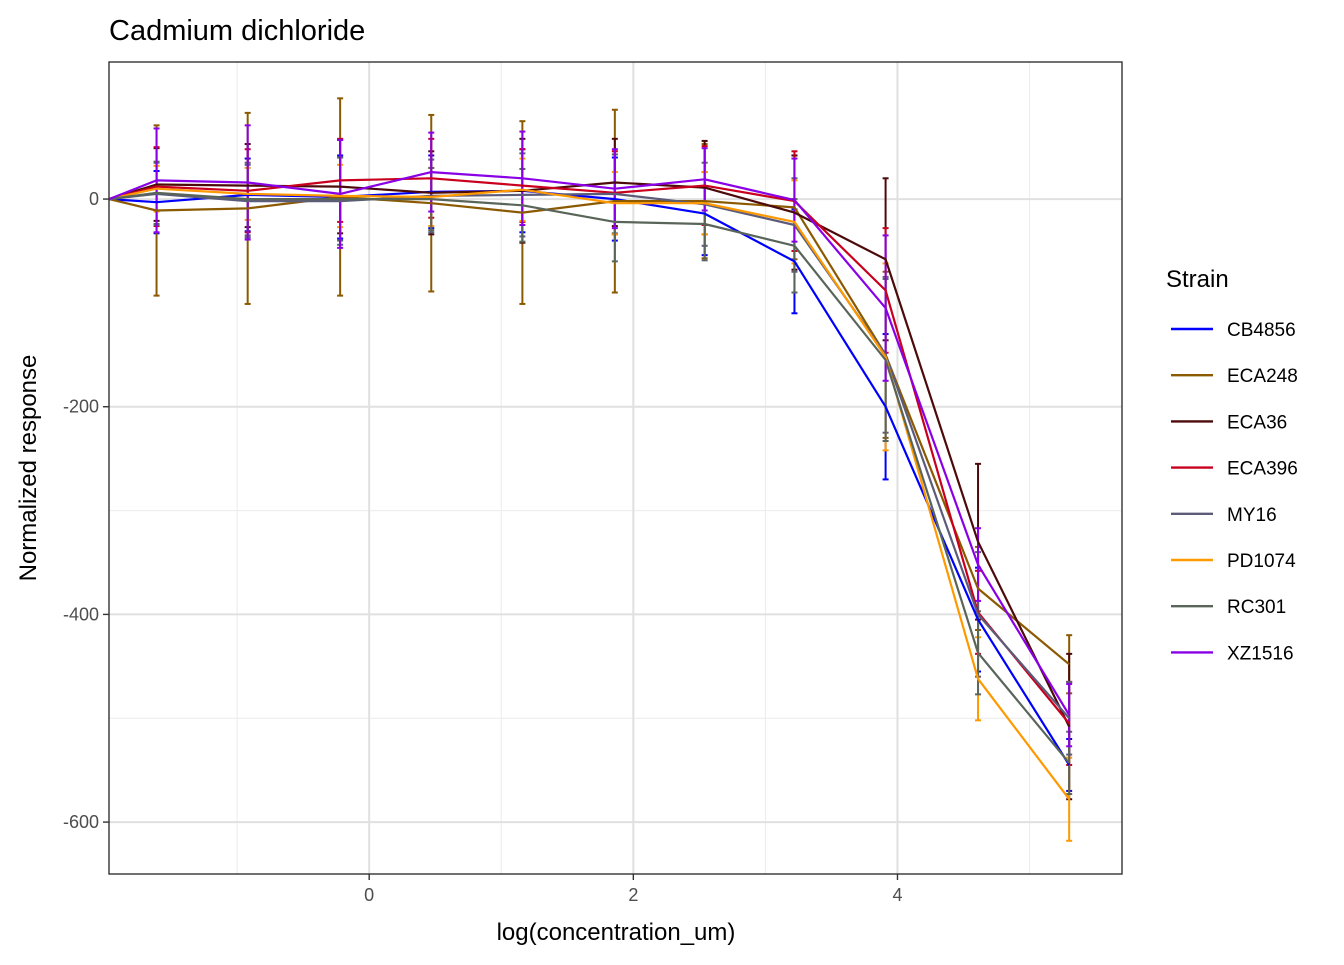  I want to click on x-tick-label: 0, so click(369, 895).